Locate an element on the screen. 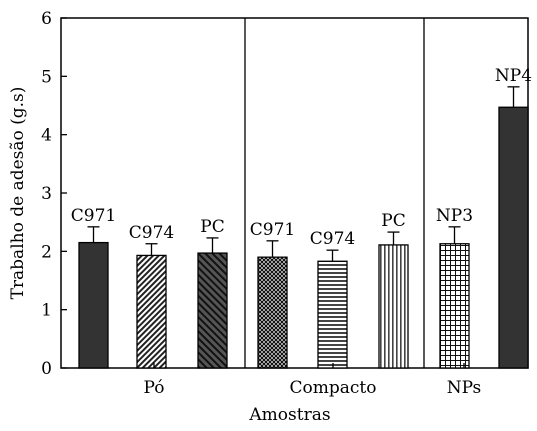 Image resolution: width=537 pixels, height=431 pixels. group-label: Pó is located at coordinates (154, 388).